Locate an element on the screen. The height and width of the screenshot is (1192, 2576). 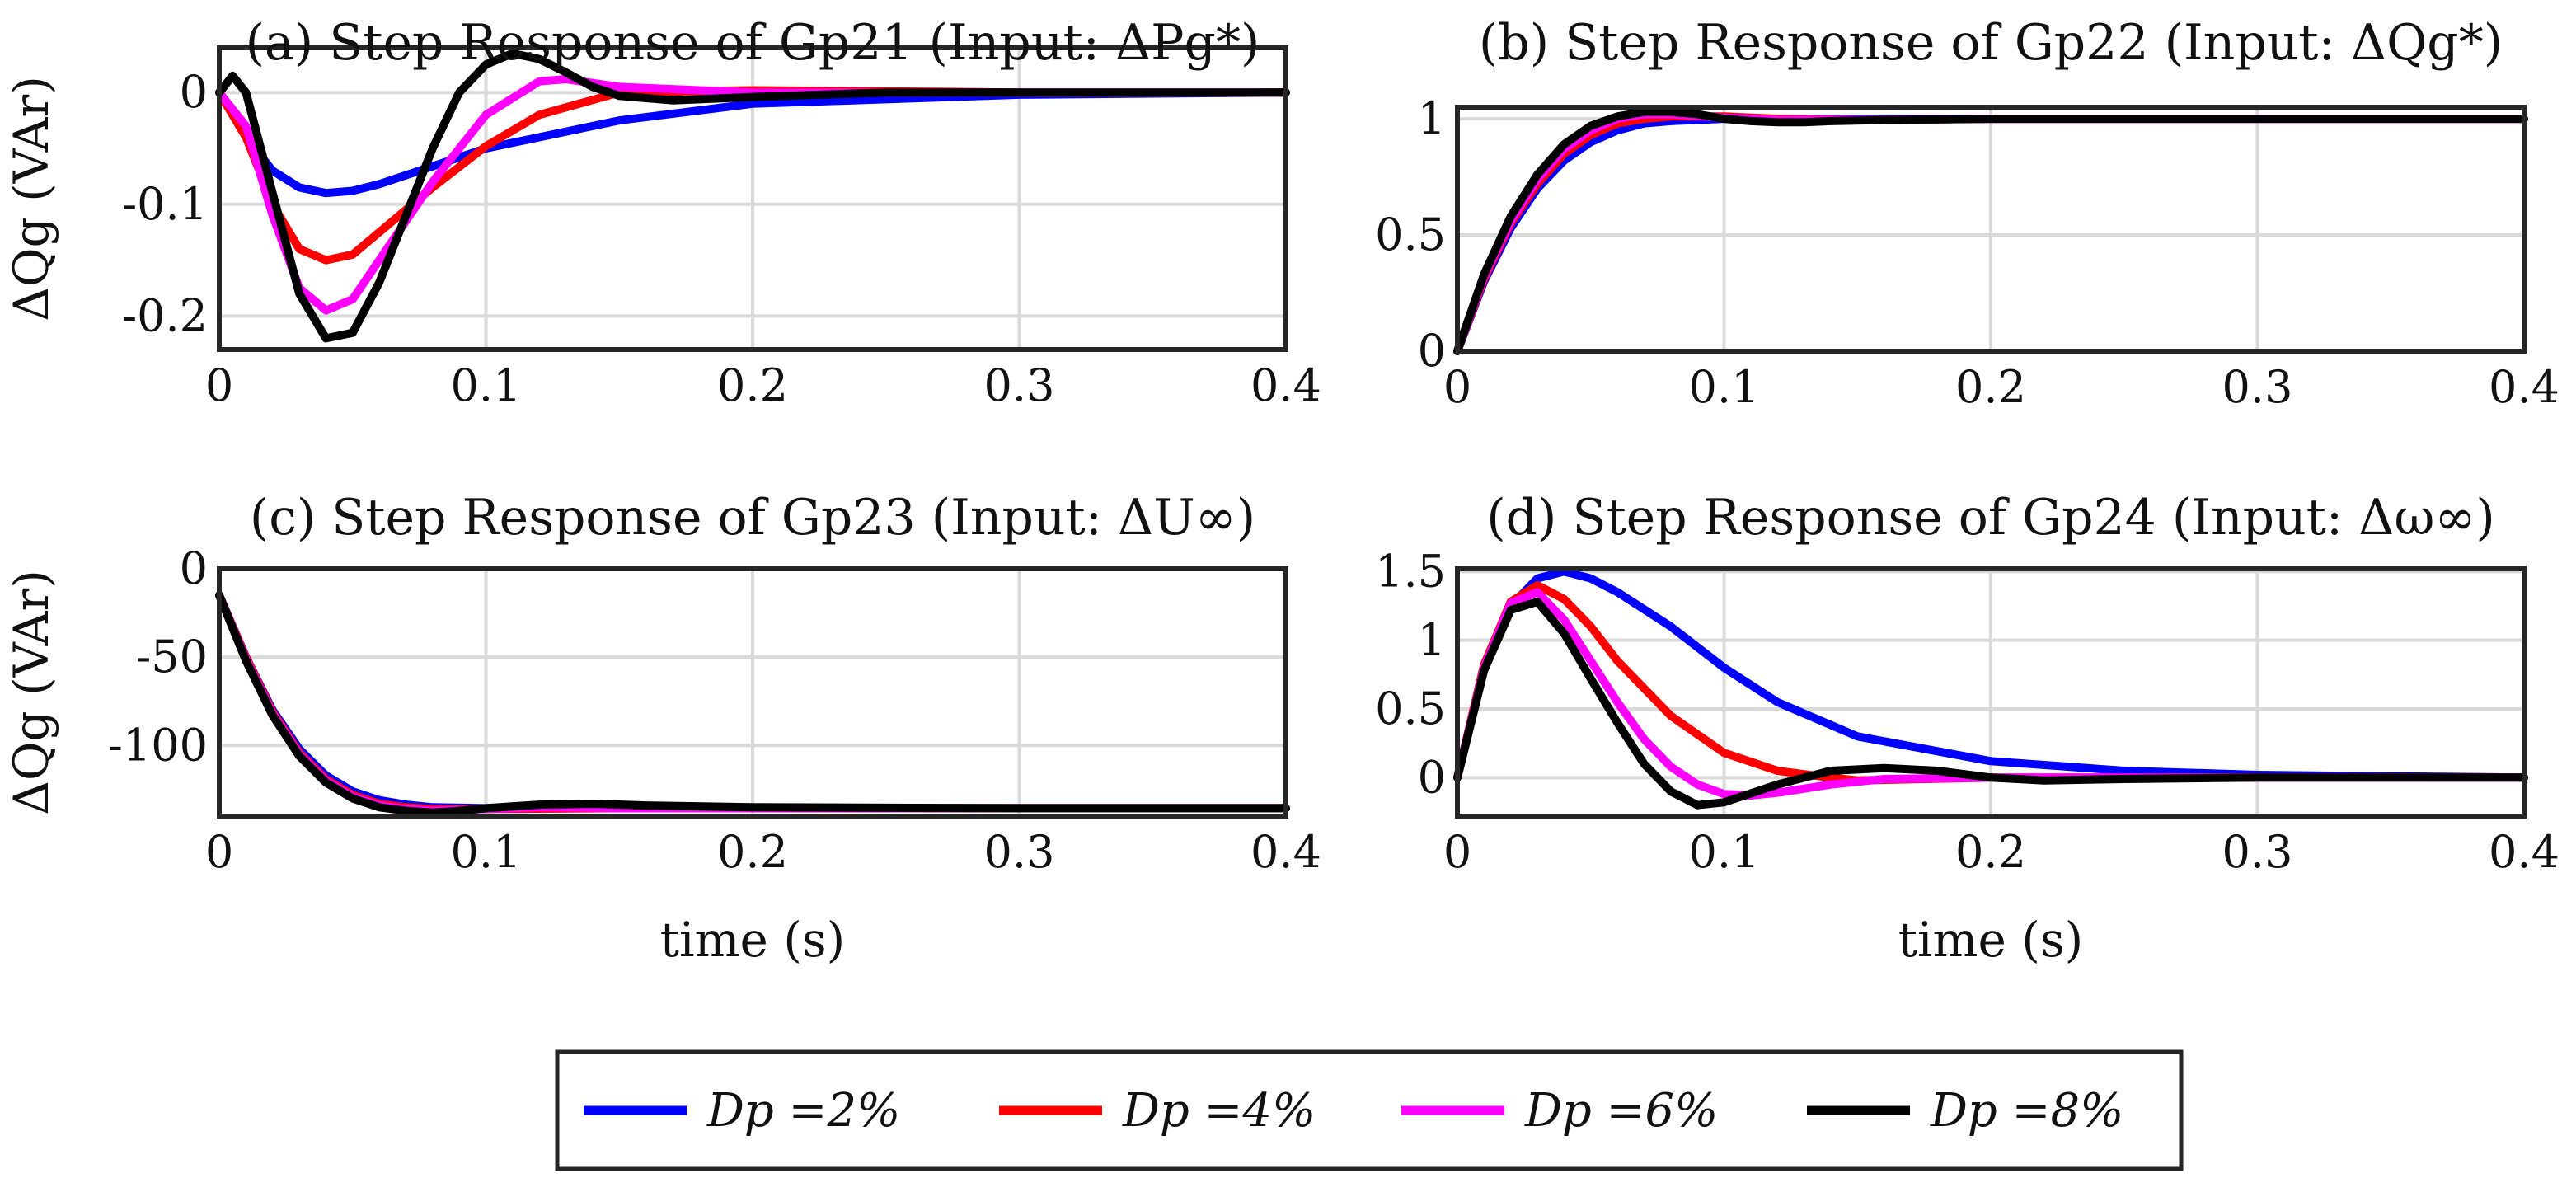
chart-title: (d) Step Response of Gp24 (Input: Δω∞) is located at coordinates (1991, 518).